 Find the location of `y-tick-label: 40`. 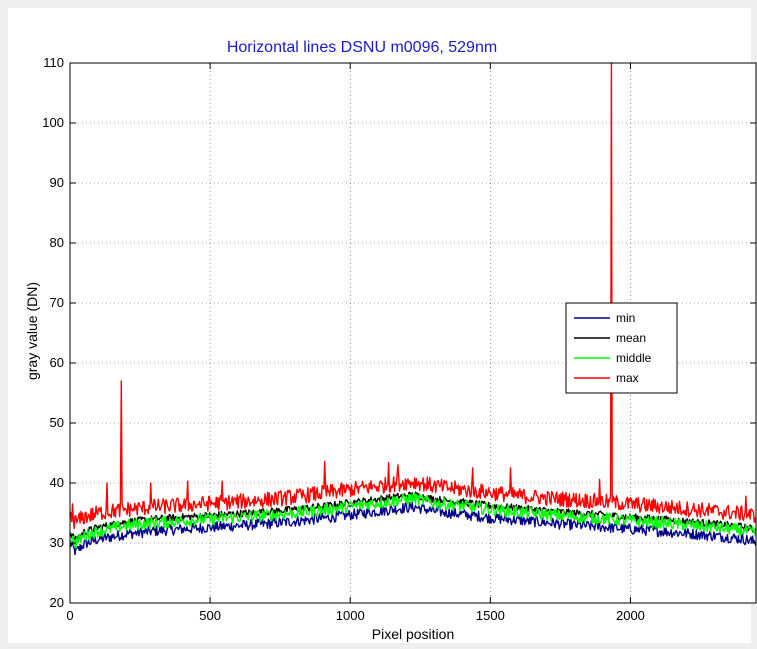

y-tick-label: 40 is located at coordinates (57, 482).